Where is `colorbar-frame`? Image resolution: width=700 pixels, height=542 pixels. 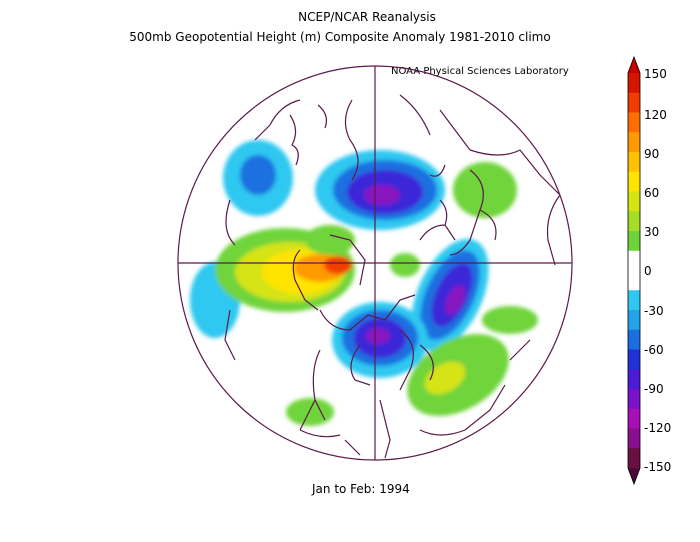 colorbar-frame is located at coordinates (634, 270).